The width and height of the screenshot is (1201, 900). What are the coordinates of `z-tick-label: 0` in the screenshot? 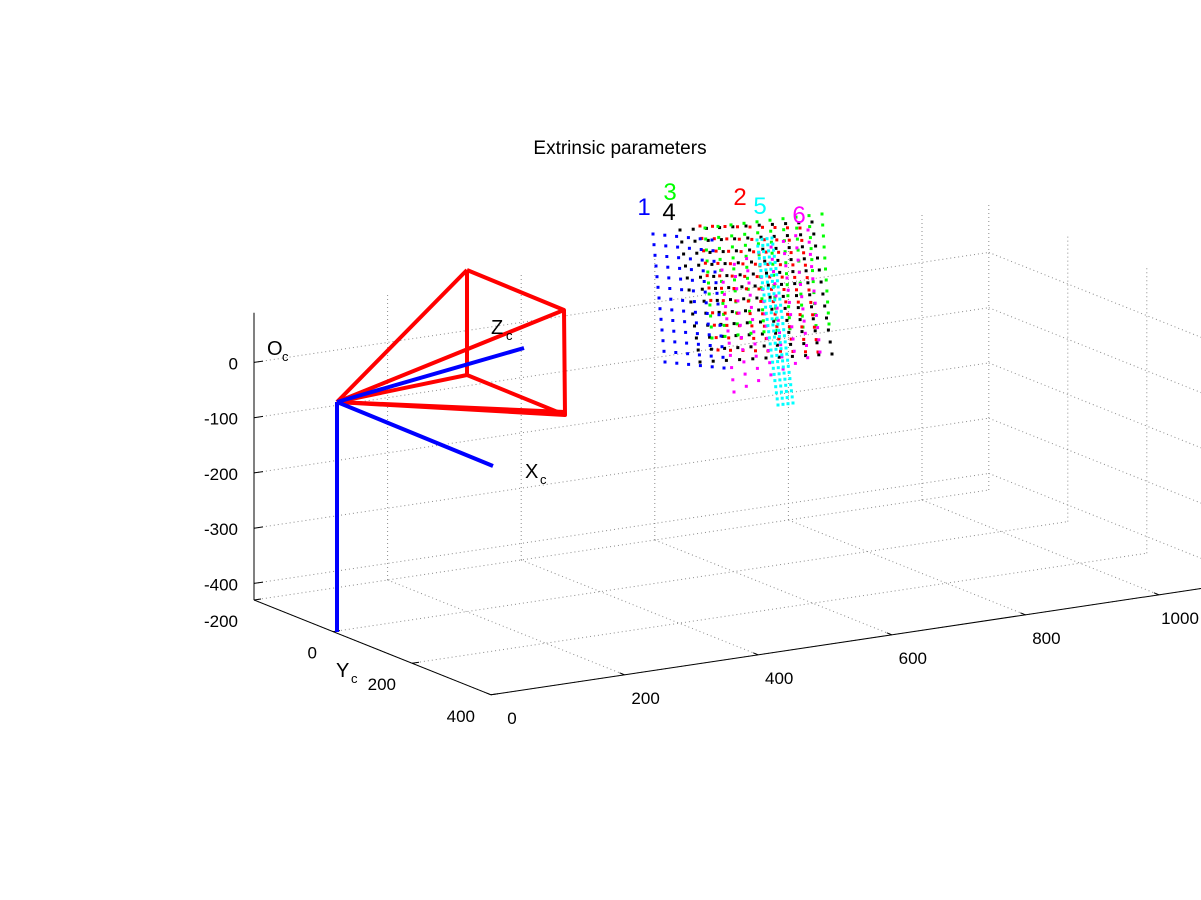 It's located at (233, 363).